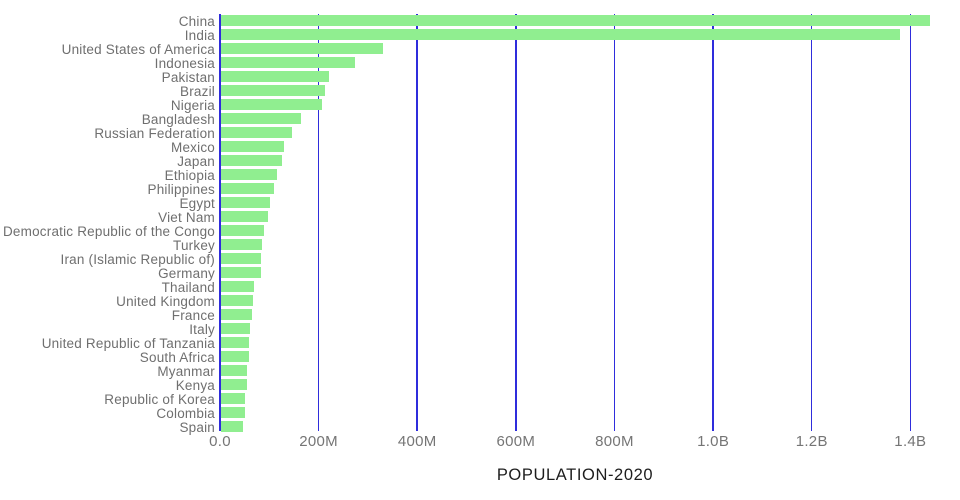 Image resolution: width=960 pixels, height=500 pixels. Describe the element at coordinates (184, 64) in the screenshot. I see `country-label: Indonesia` at that location.